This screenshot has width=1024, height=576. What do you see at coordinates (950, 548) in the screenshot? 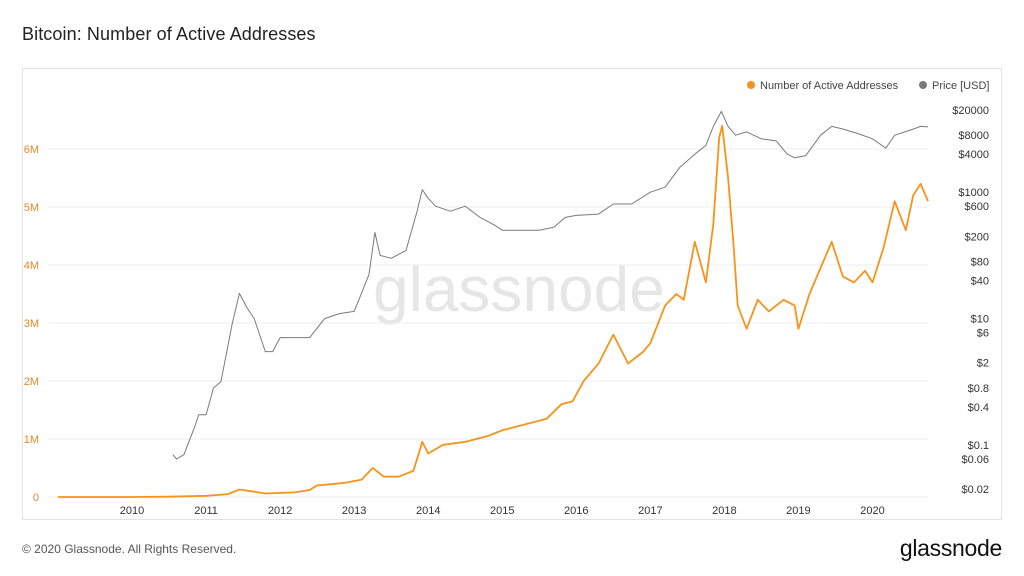
I see `glassnode-logo: glassnode` at bounding box center [950, 548].